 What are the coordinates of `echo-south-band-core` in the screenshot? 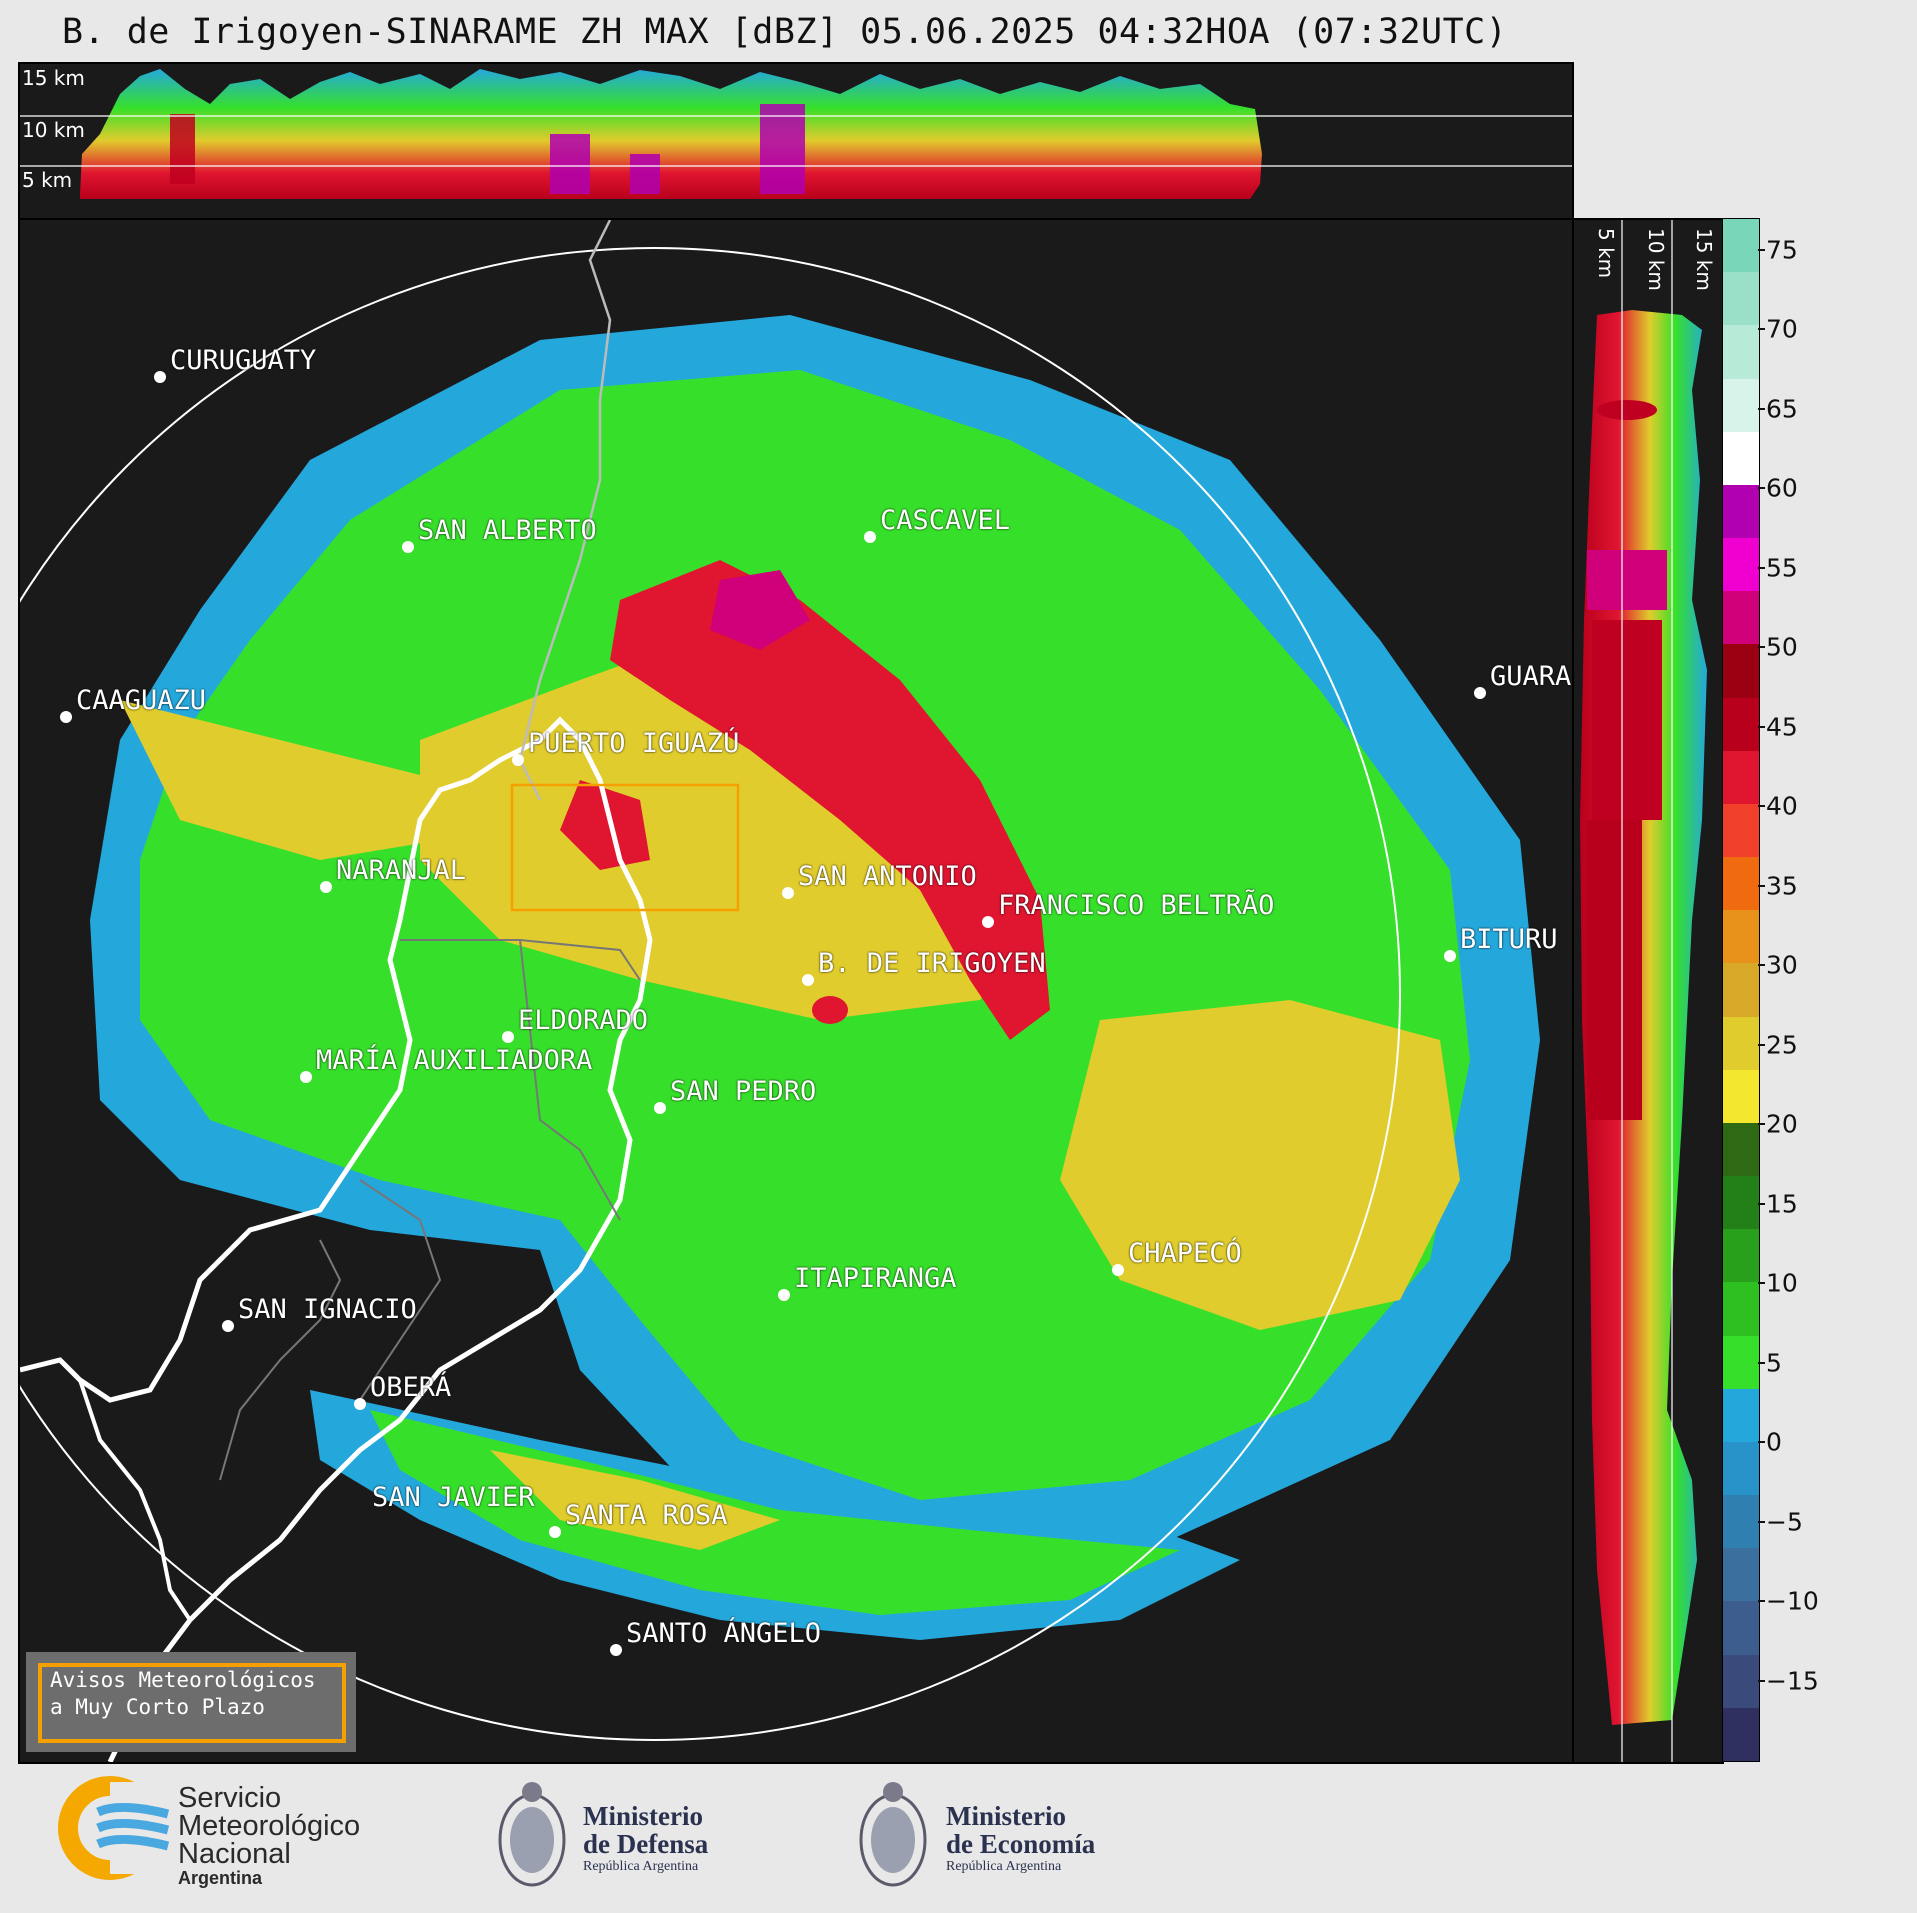 It's located at (635, 1500).